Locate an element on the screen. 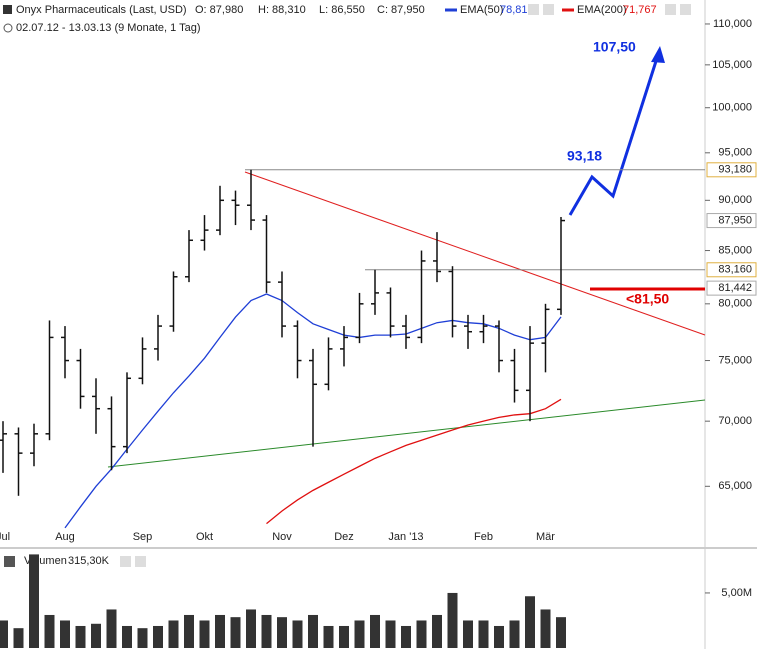 The image size is (757, 649). x-tick-label: Dez is located at coordinates (344, 537).